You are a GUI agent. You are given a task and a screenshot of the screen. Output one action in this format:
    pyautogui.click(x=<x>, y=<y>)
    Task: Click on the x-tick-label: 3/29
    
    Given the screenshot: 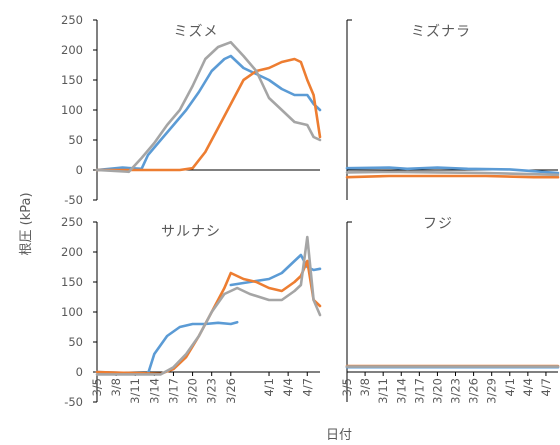 What is the action you would take?
    pyautogui.click(x=492, y=391)
    